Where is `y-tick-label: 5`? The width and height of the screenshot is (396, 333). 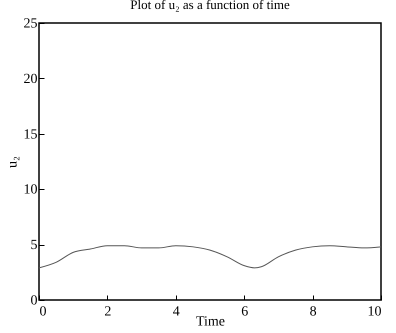
y-tick-label: 5 is located at coordinates (34, 246).